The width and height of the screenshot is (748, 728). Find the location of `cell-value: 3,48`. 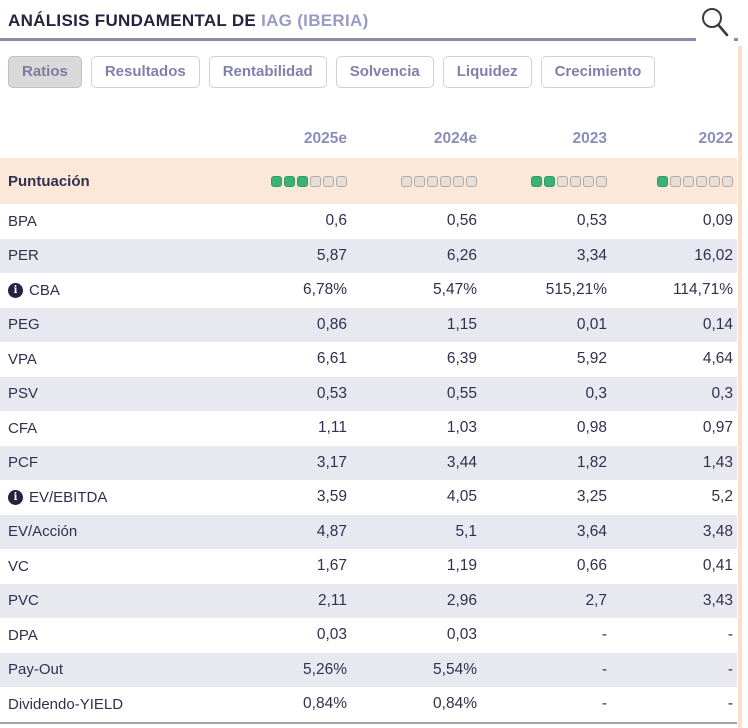

cell-value: 3,48 is located at coordinates (717, 531).